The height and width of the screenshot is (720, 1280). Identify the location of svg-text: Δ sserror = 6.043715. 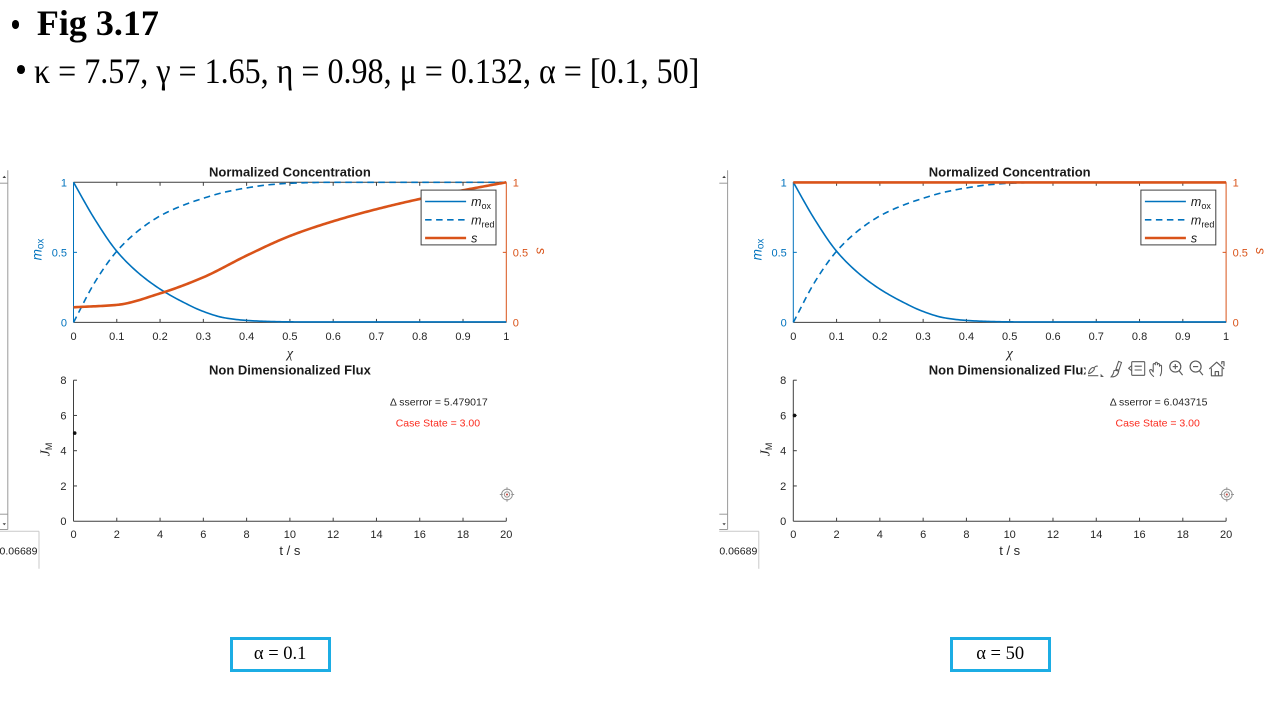
(1159, 403).